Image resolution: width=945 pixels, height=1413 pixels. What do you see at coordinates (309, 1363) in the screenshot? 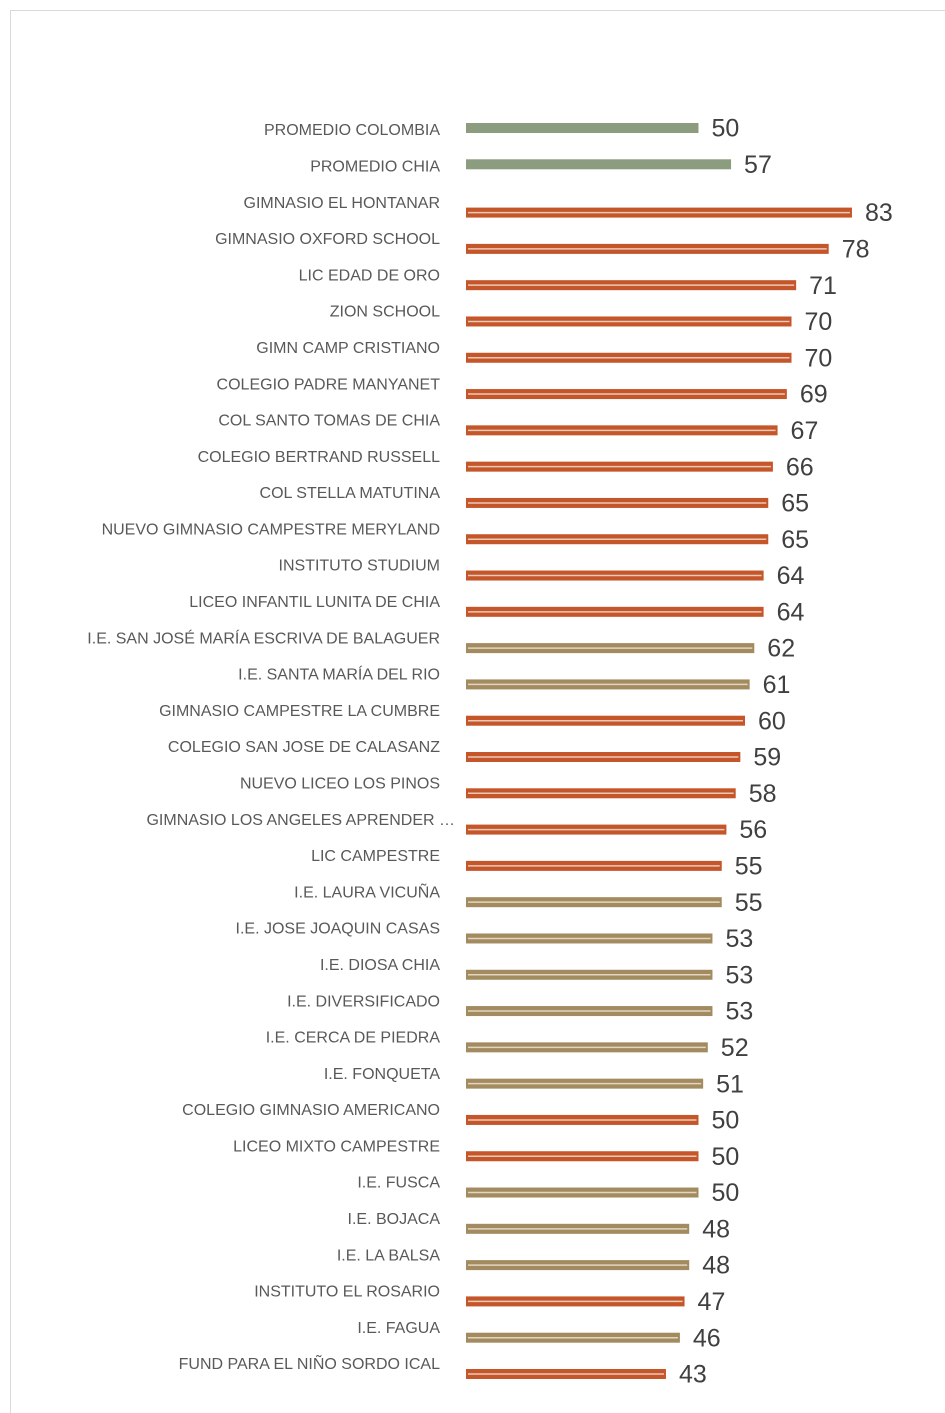
I see `category-label: FUND PARA EL NIÑO SORDO ICAL` at bounding box center [309, 1363].